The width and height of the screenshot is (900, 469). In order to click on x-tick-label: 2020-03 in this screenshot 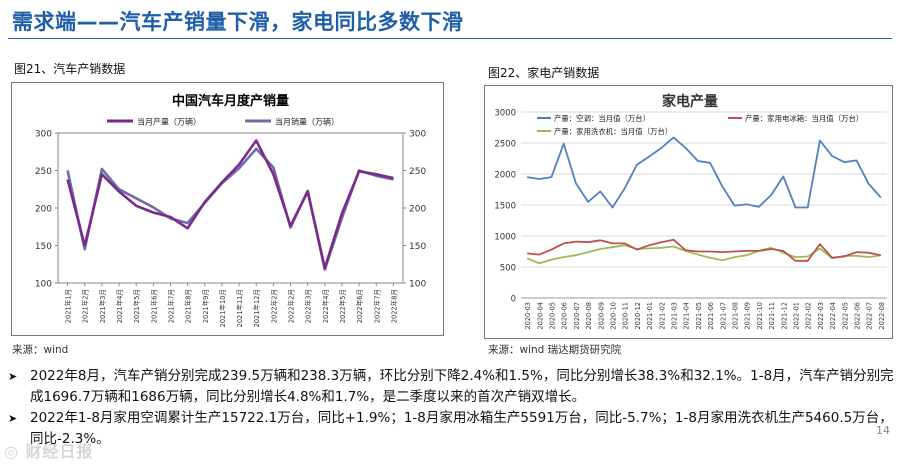, I will do `click(528, 316)`.